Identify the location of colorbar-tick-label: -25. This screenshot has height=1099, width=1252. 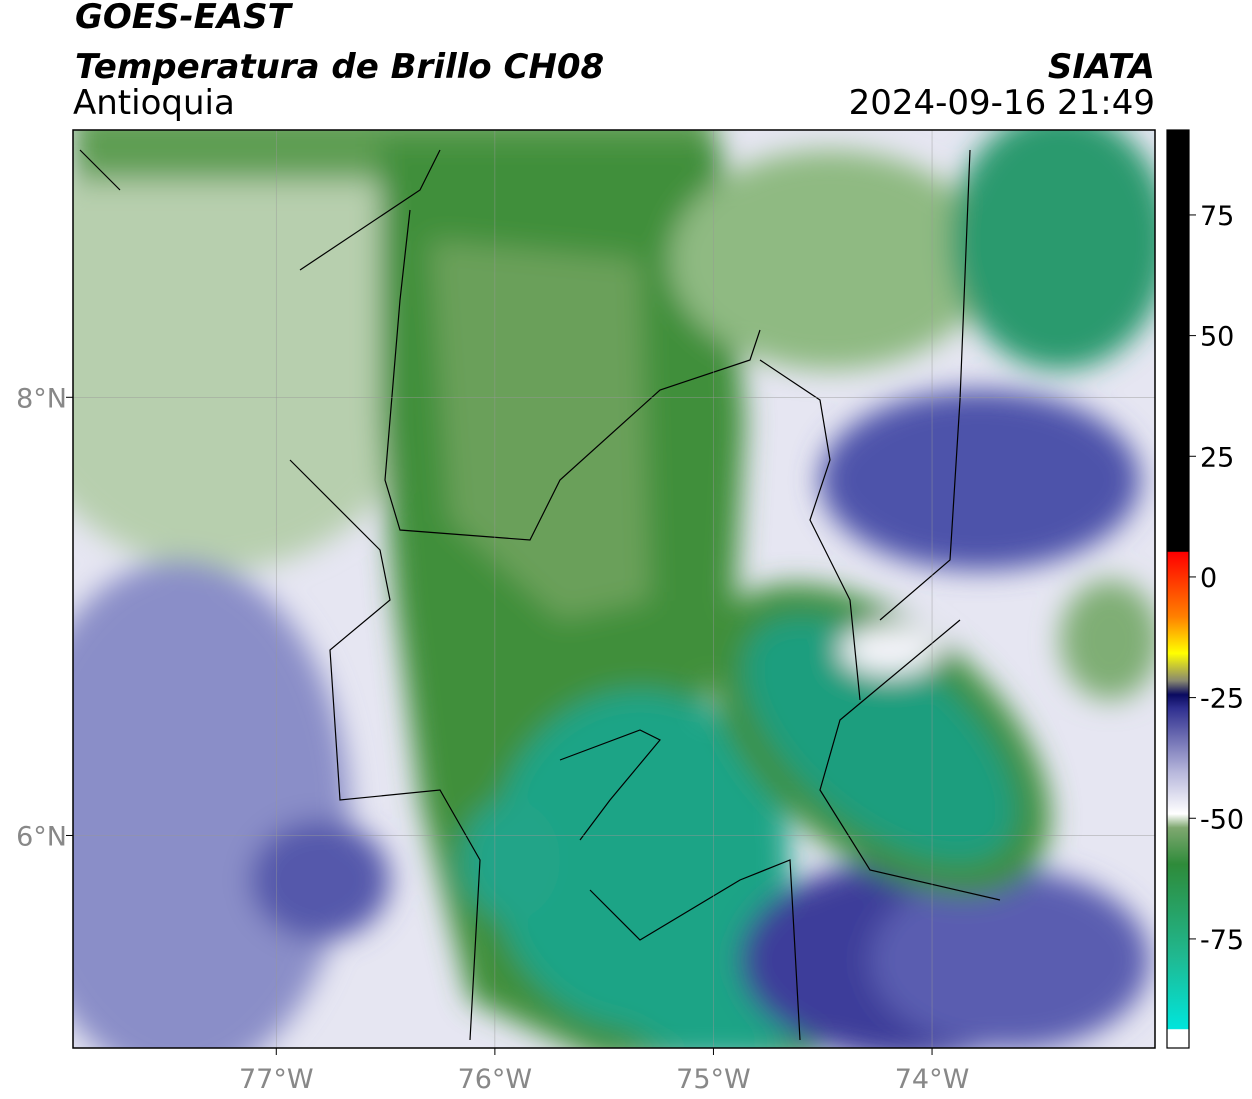
(1222, 699).